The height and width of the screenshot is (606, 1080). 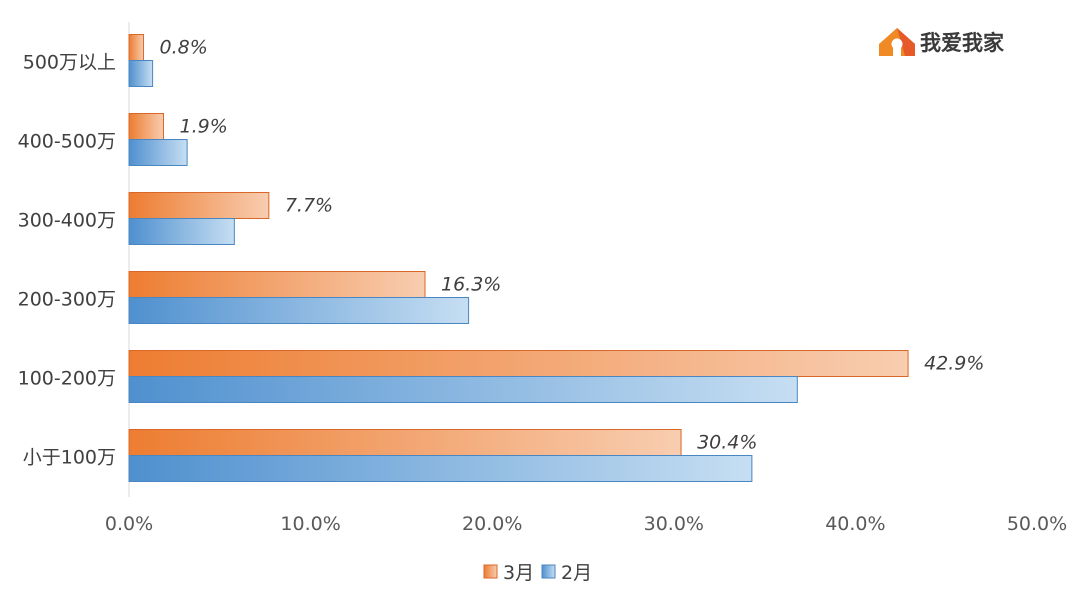 I want to click on legend-swatch-march, so click(x=490, y=571).